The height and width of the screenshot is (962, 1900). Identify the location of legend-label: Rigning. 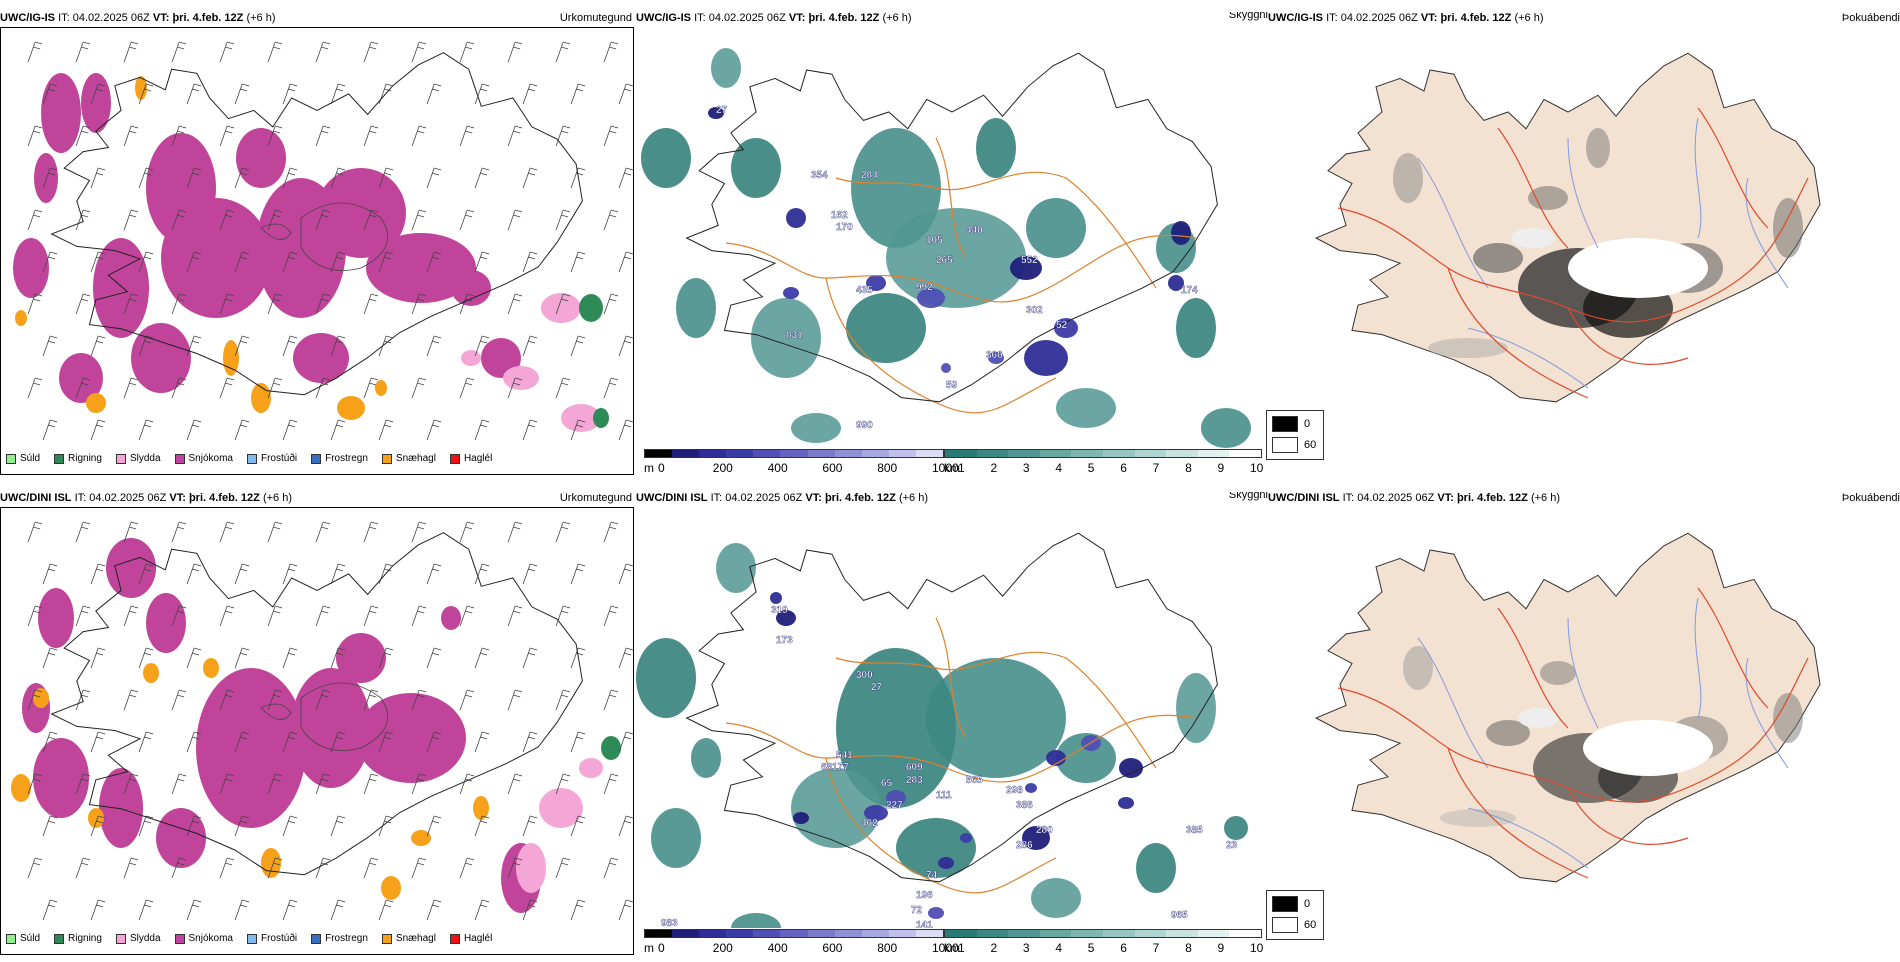
(85, 938).